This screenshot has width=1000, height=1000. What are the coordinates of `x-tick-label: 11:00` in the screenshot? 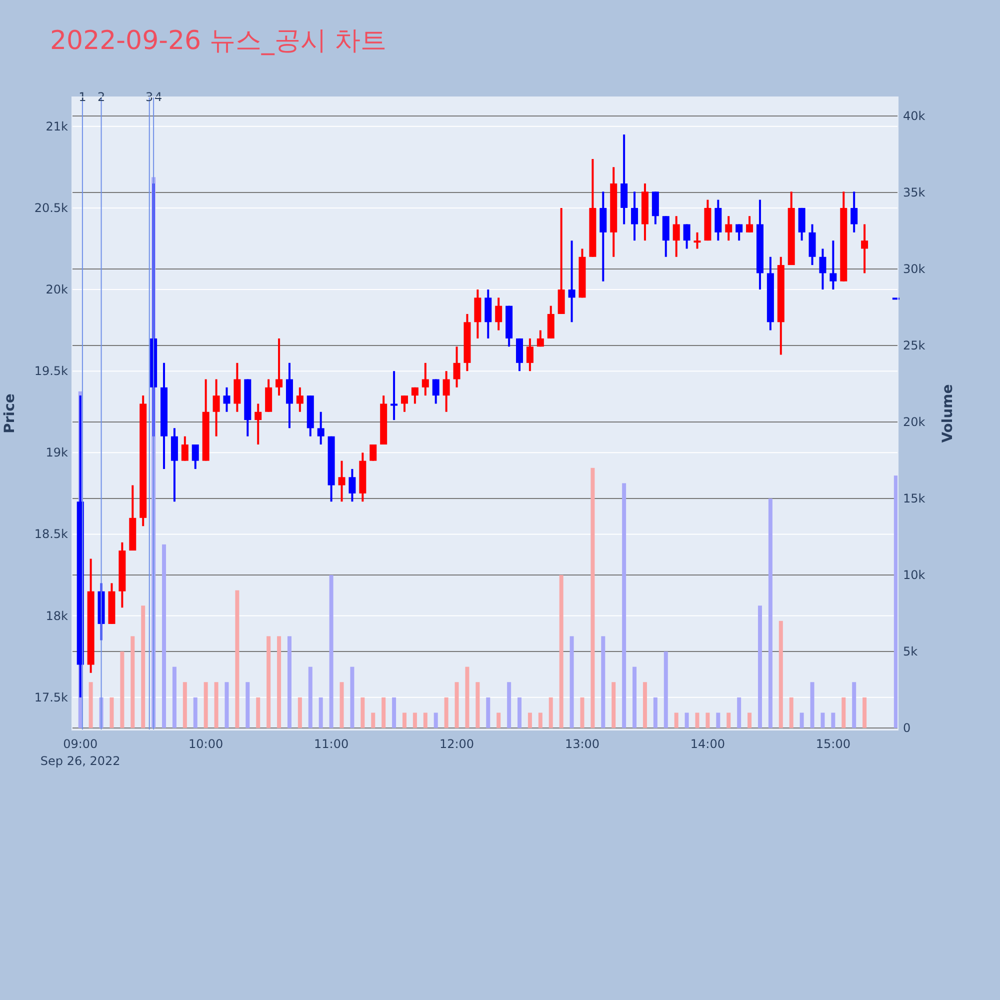 It's located at (331, 744).